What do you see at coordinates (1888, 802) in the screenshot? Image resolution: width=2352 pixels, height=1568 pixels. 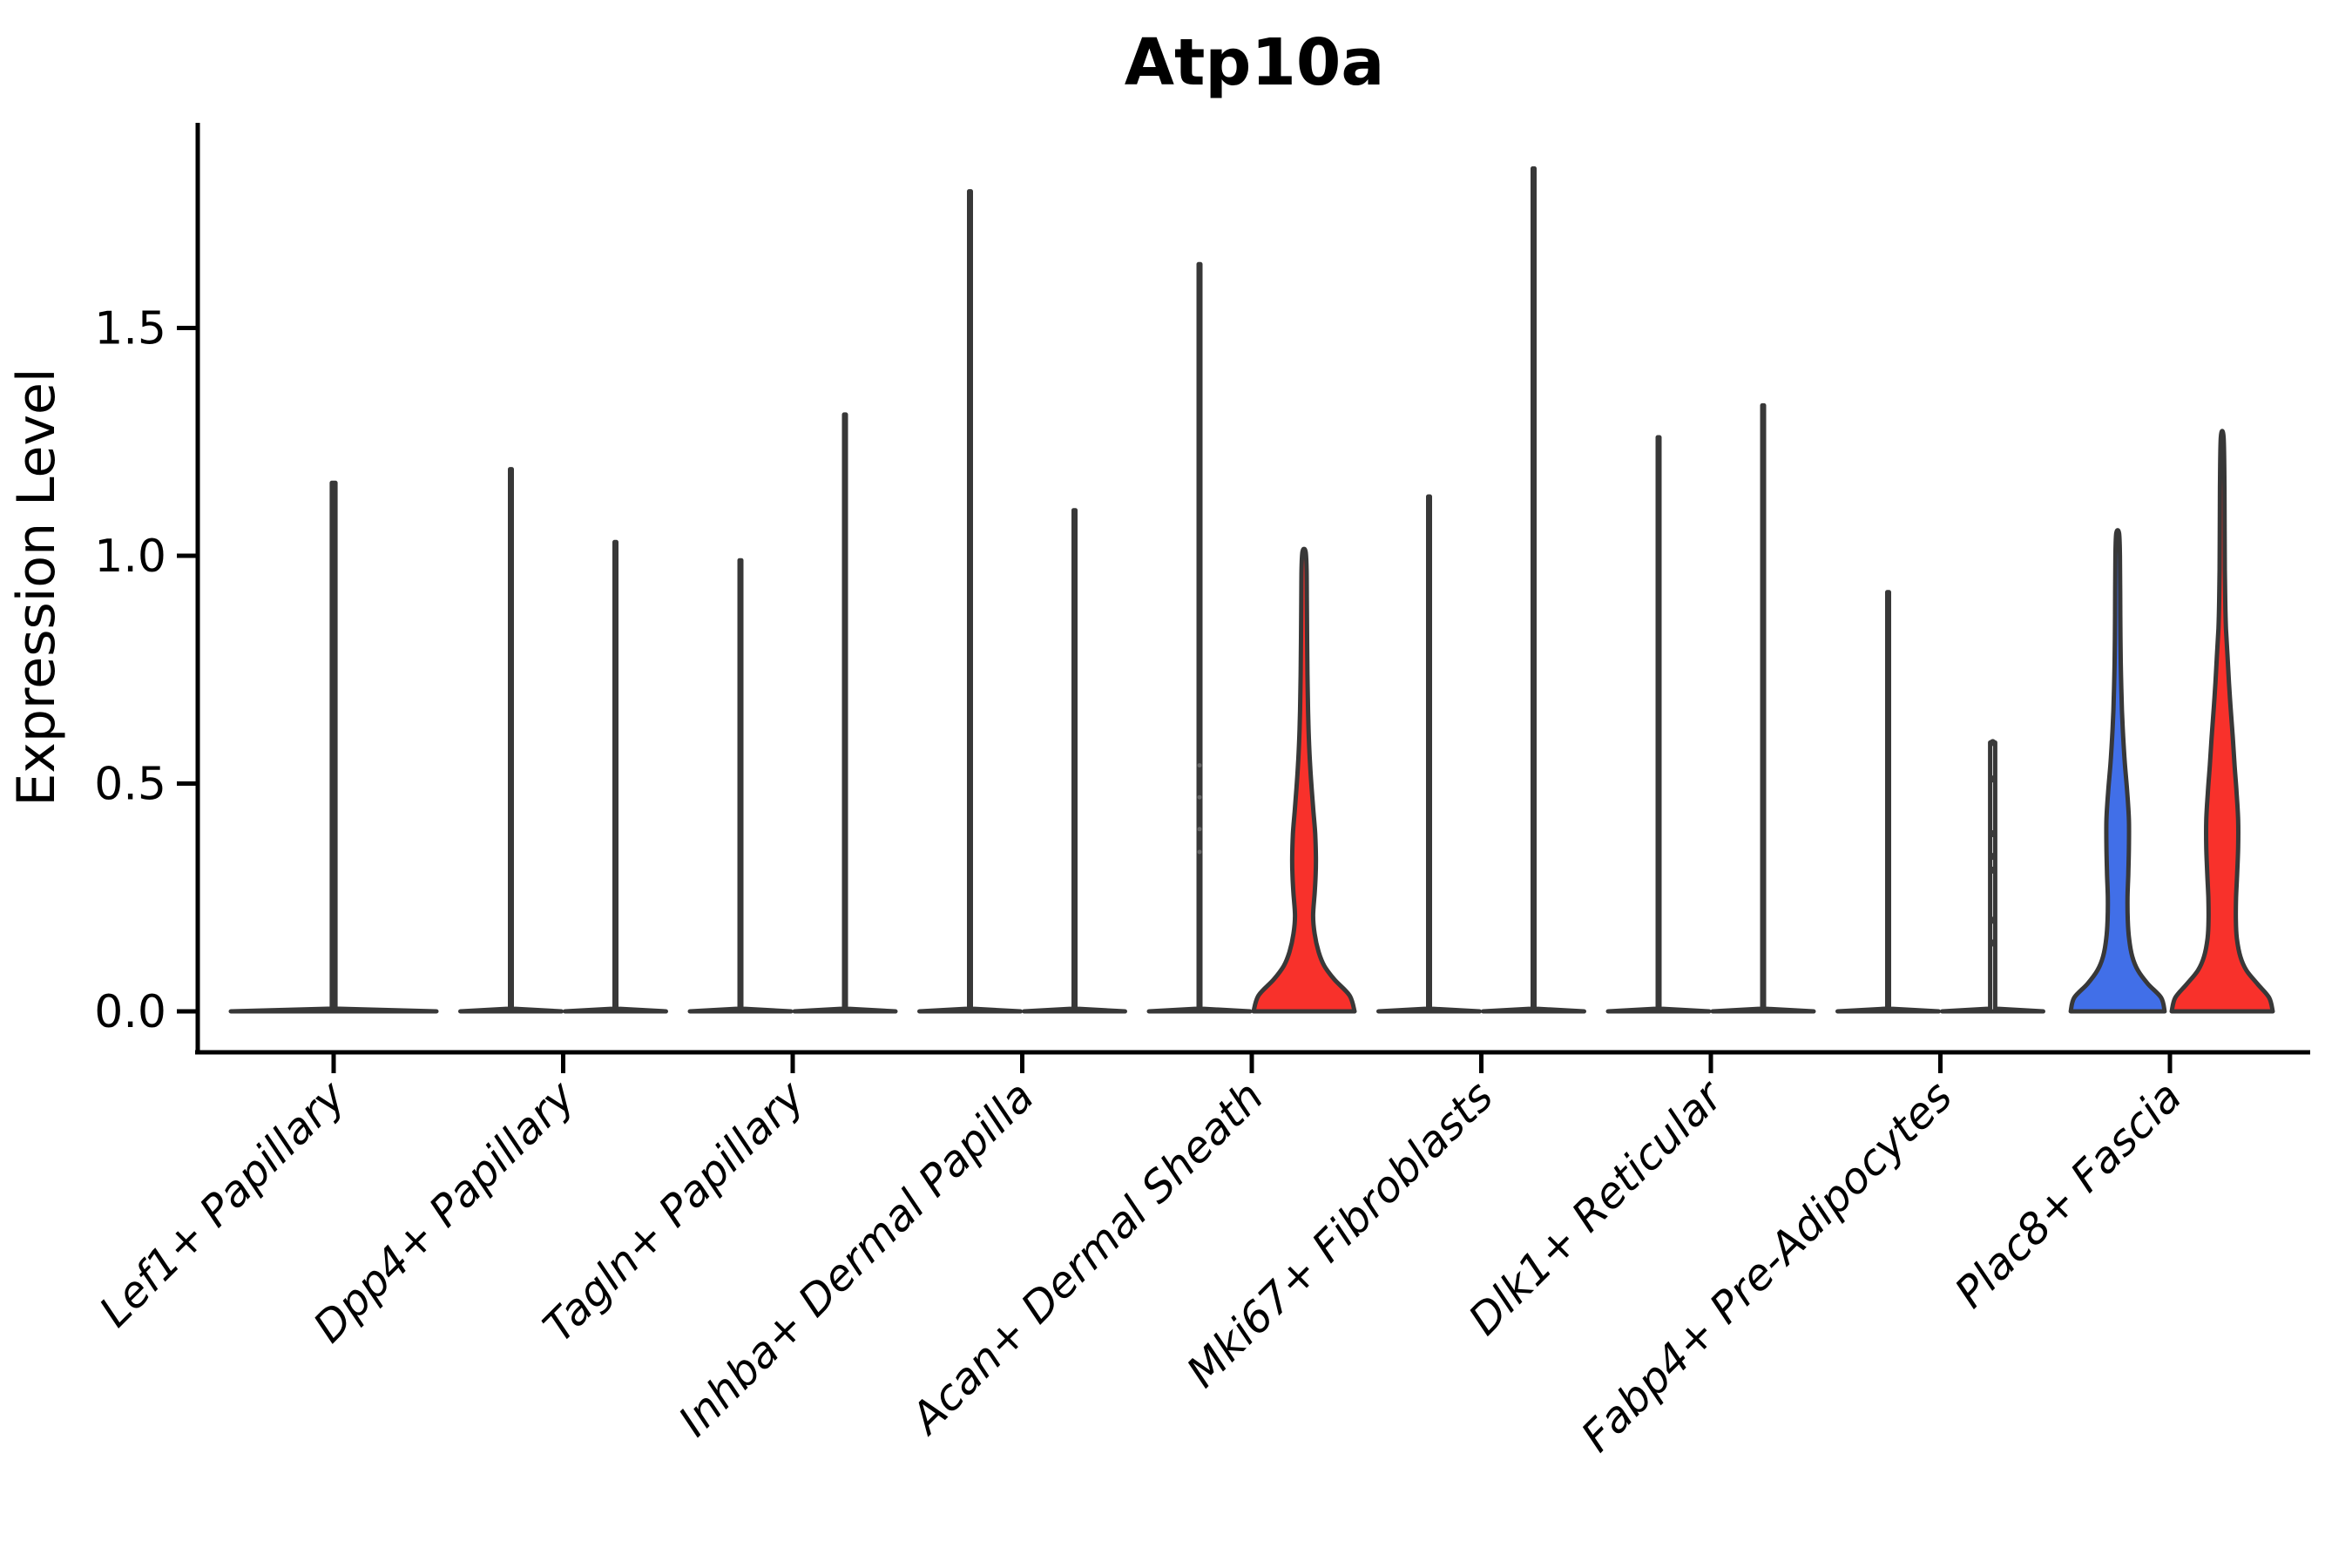 I see `violin-7-left` at bounding box center [1888, 802].